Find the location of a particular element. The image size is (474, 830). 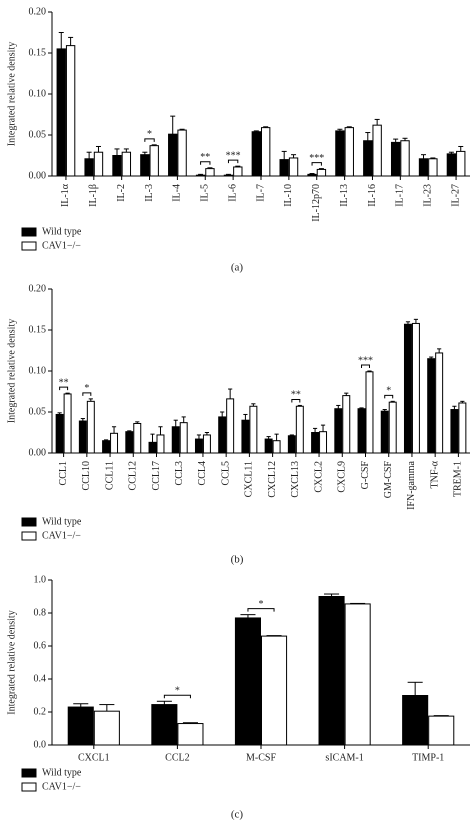

x-tick-label: CXCL2 is located at coordinates (318, 477).